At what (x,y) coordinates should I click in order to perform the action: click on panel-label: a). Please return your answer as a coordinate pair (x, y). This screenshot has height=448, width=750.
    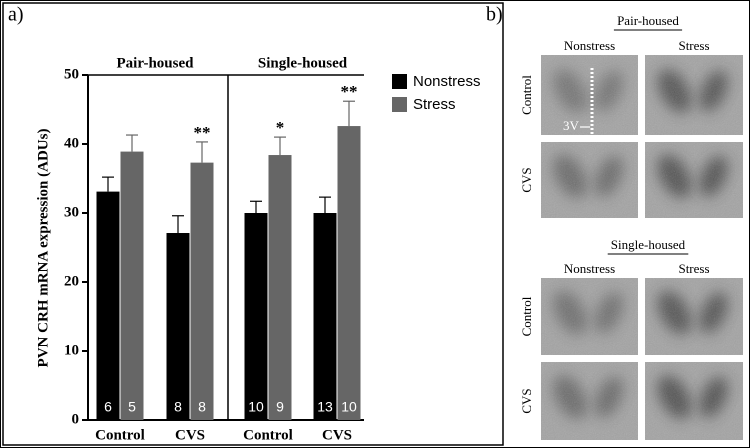
    Looking at the image, I should click on (16, 15).